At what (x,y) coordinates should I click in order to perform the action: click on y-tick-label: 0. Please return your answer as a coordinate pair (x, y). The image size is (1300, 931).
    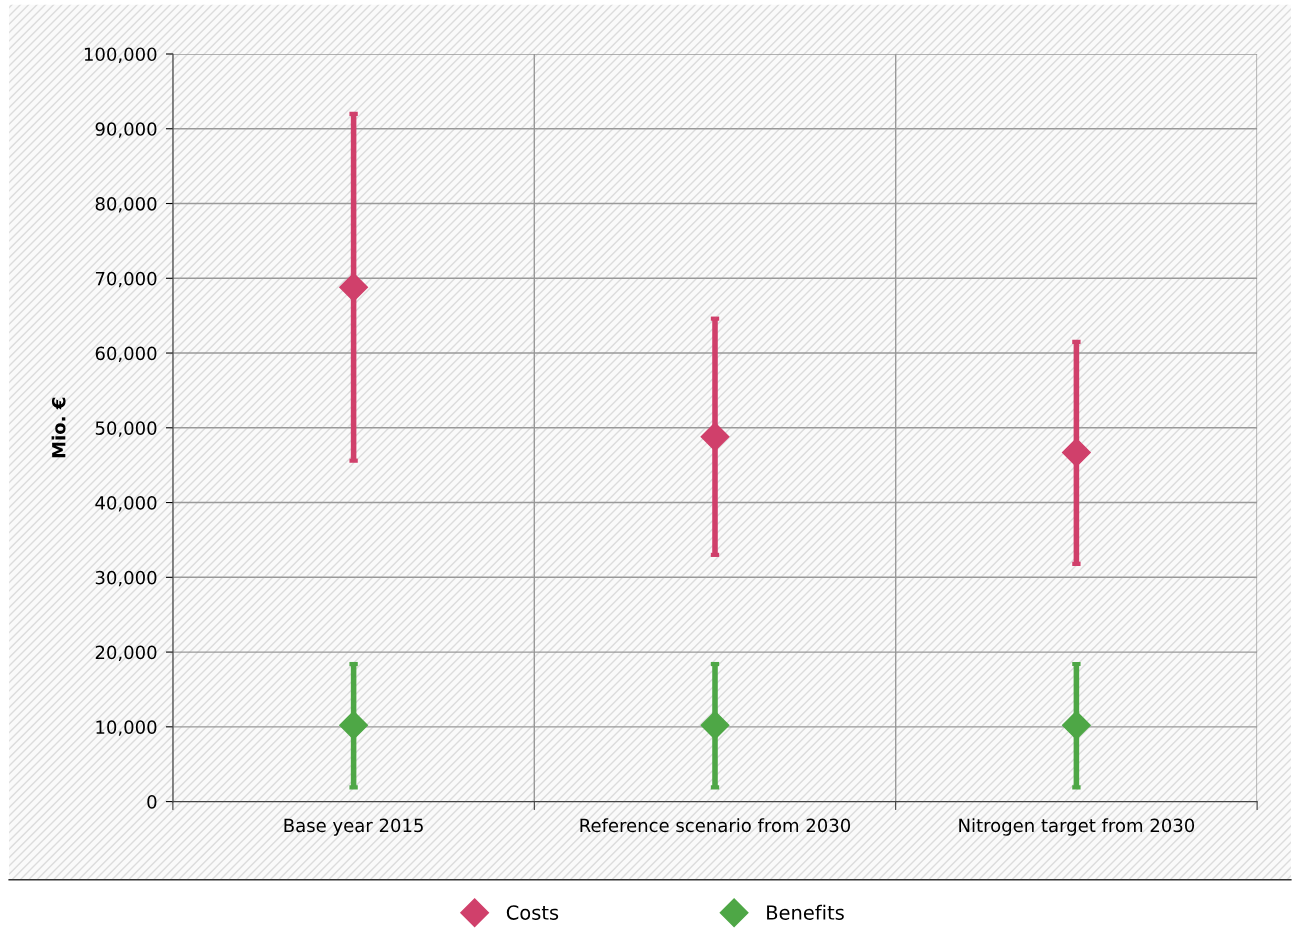
    Looking at the image, I should click on (152, 802).